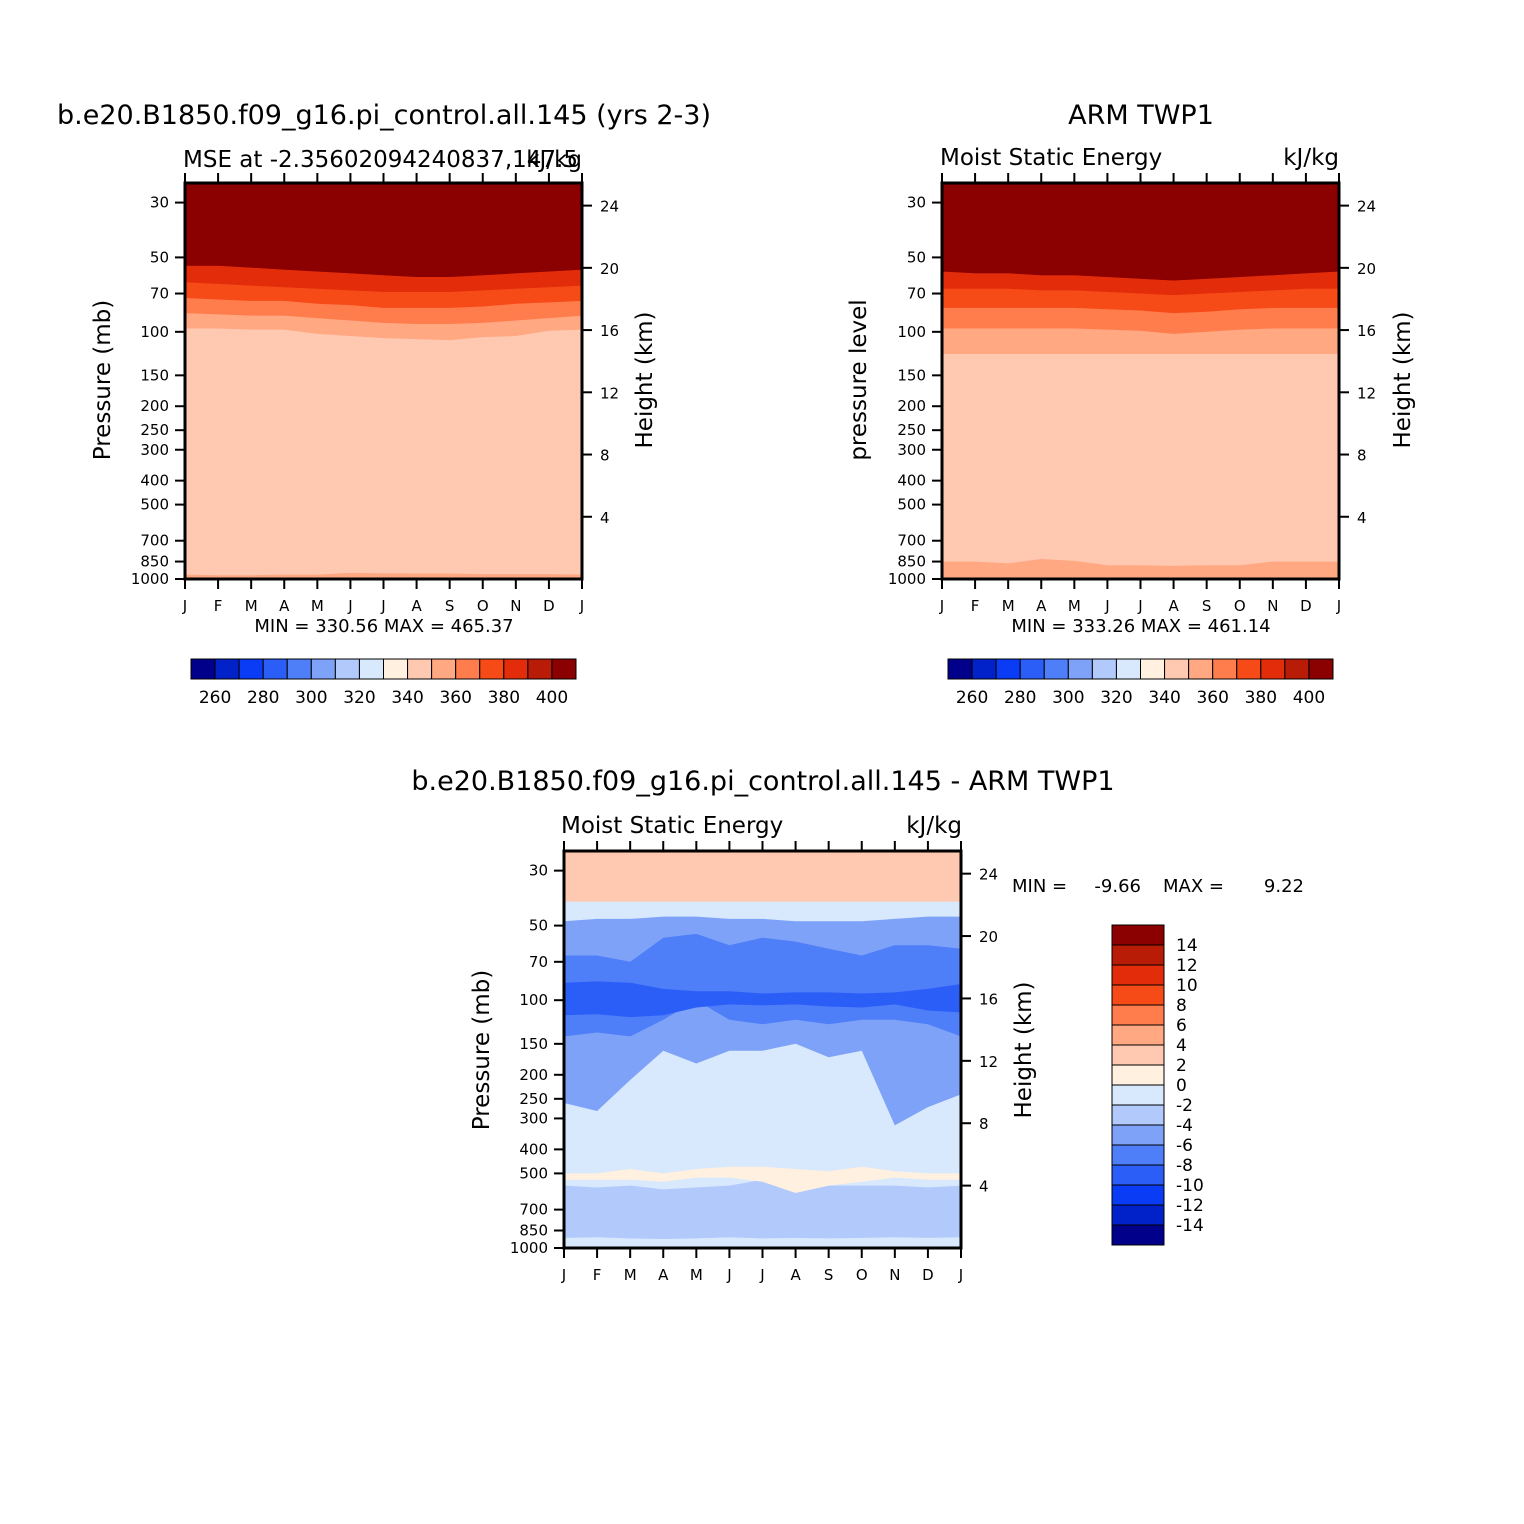 The height and width of the screenshot is (1524, 1524). What do you see at coordinates (311, 698) in the screenshot?
I see `colorbar-label: 300` at bounding box center [311, 698].